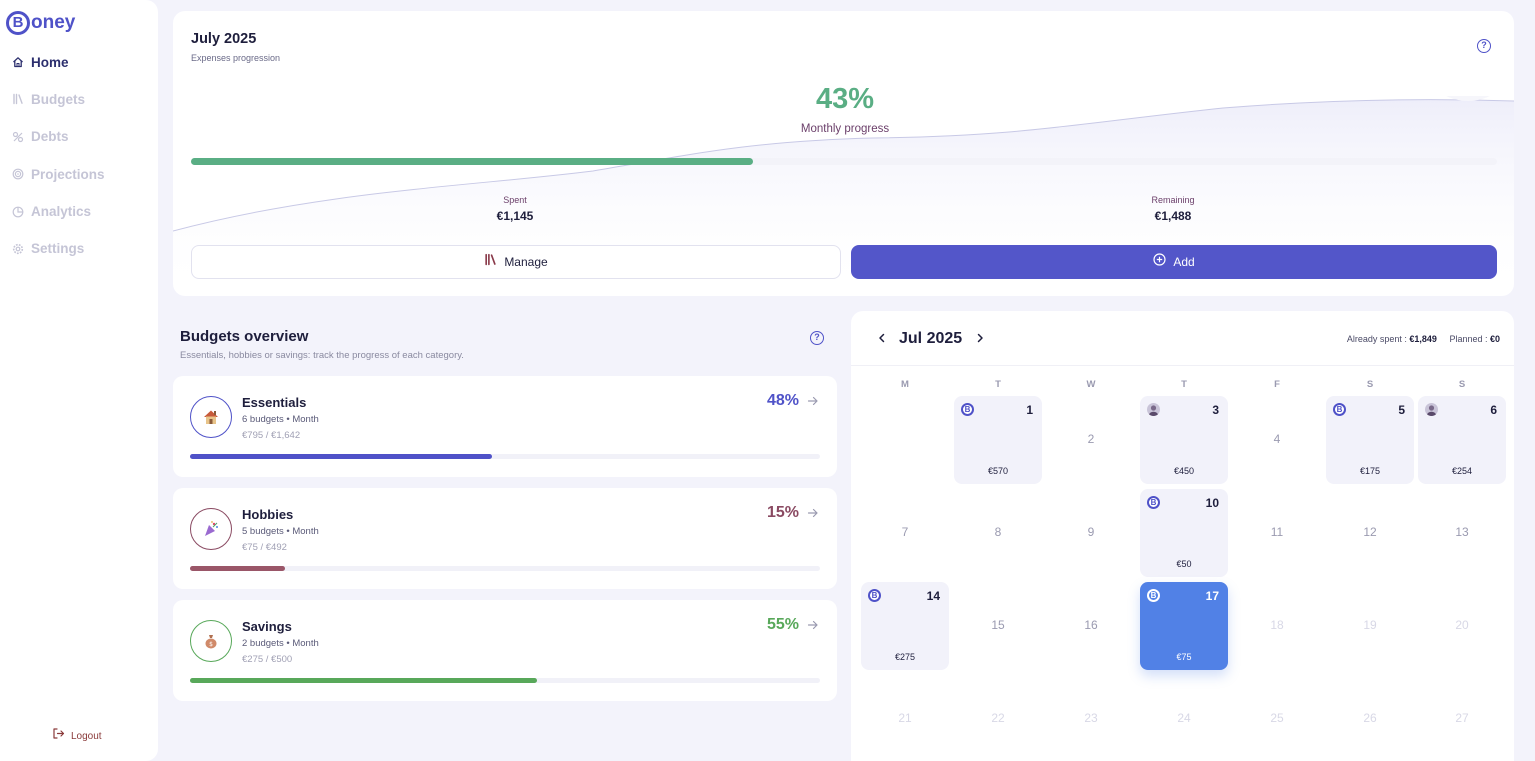 The height and width of the screenshot is (761, 1535). Describe the element at coordinates (1462, 471) in the screenshot. I see `day-amount: €254` at that location.